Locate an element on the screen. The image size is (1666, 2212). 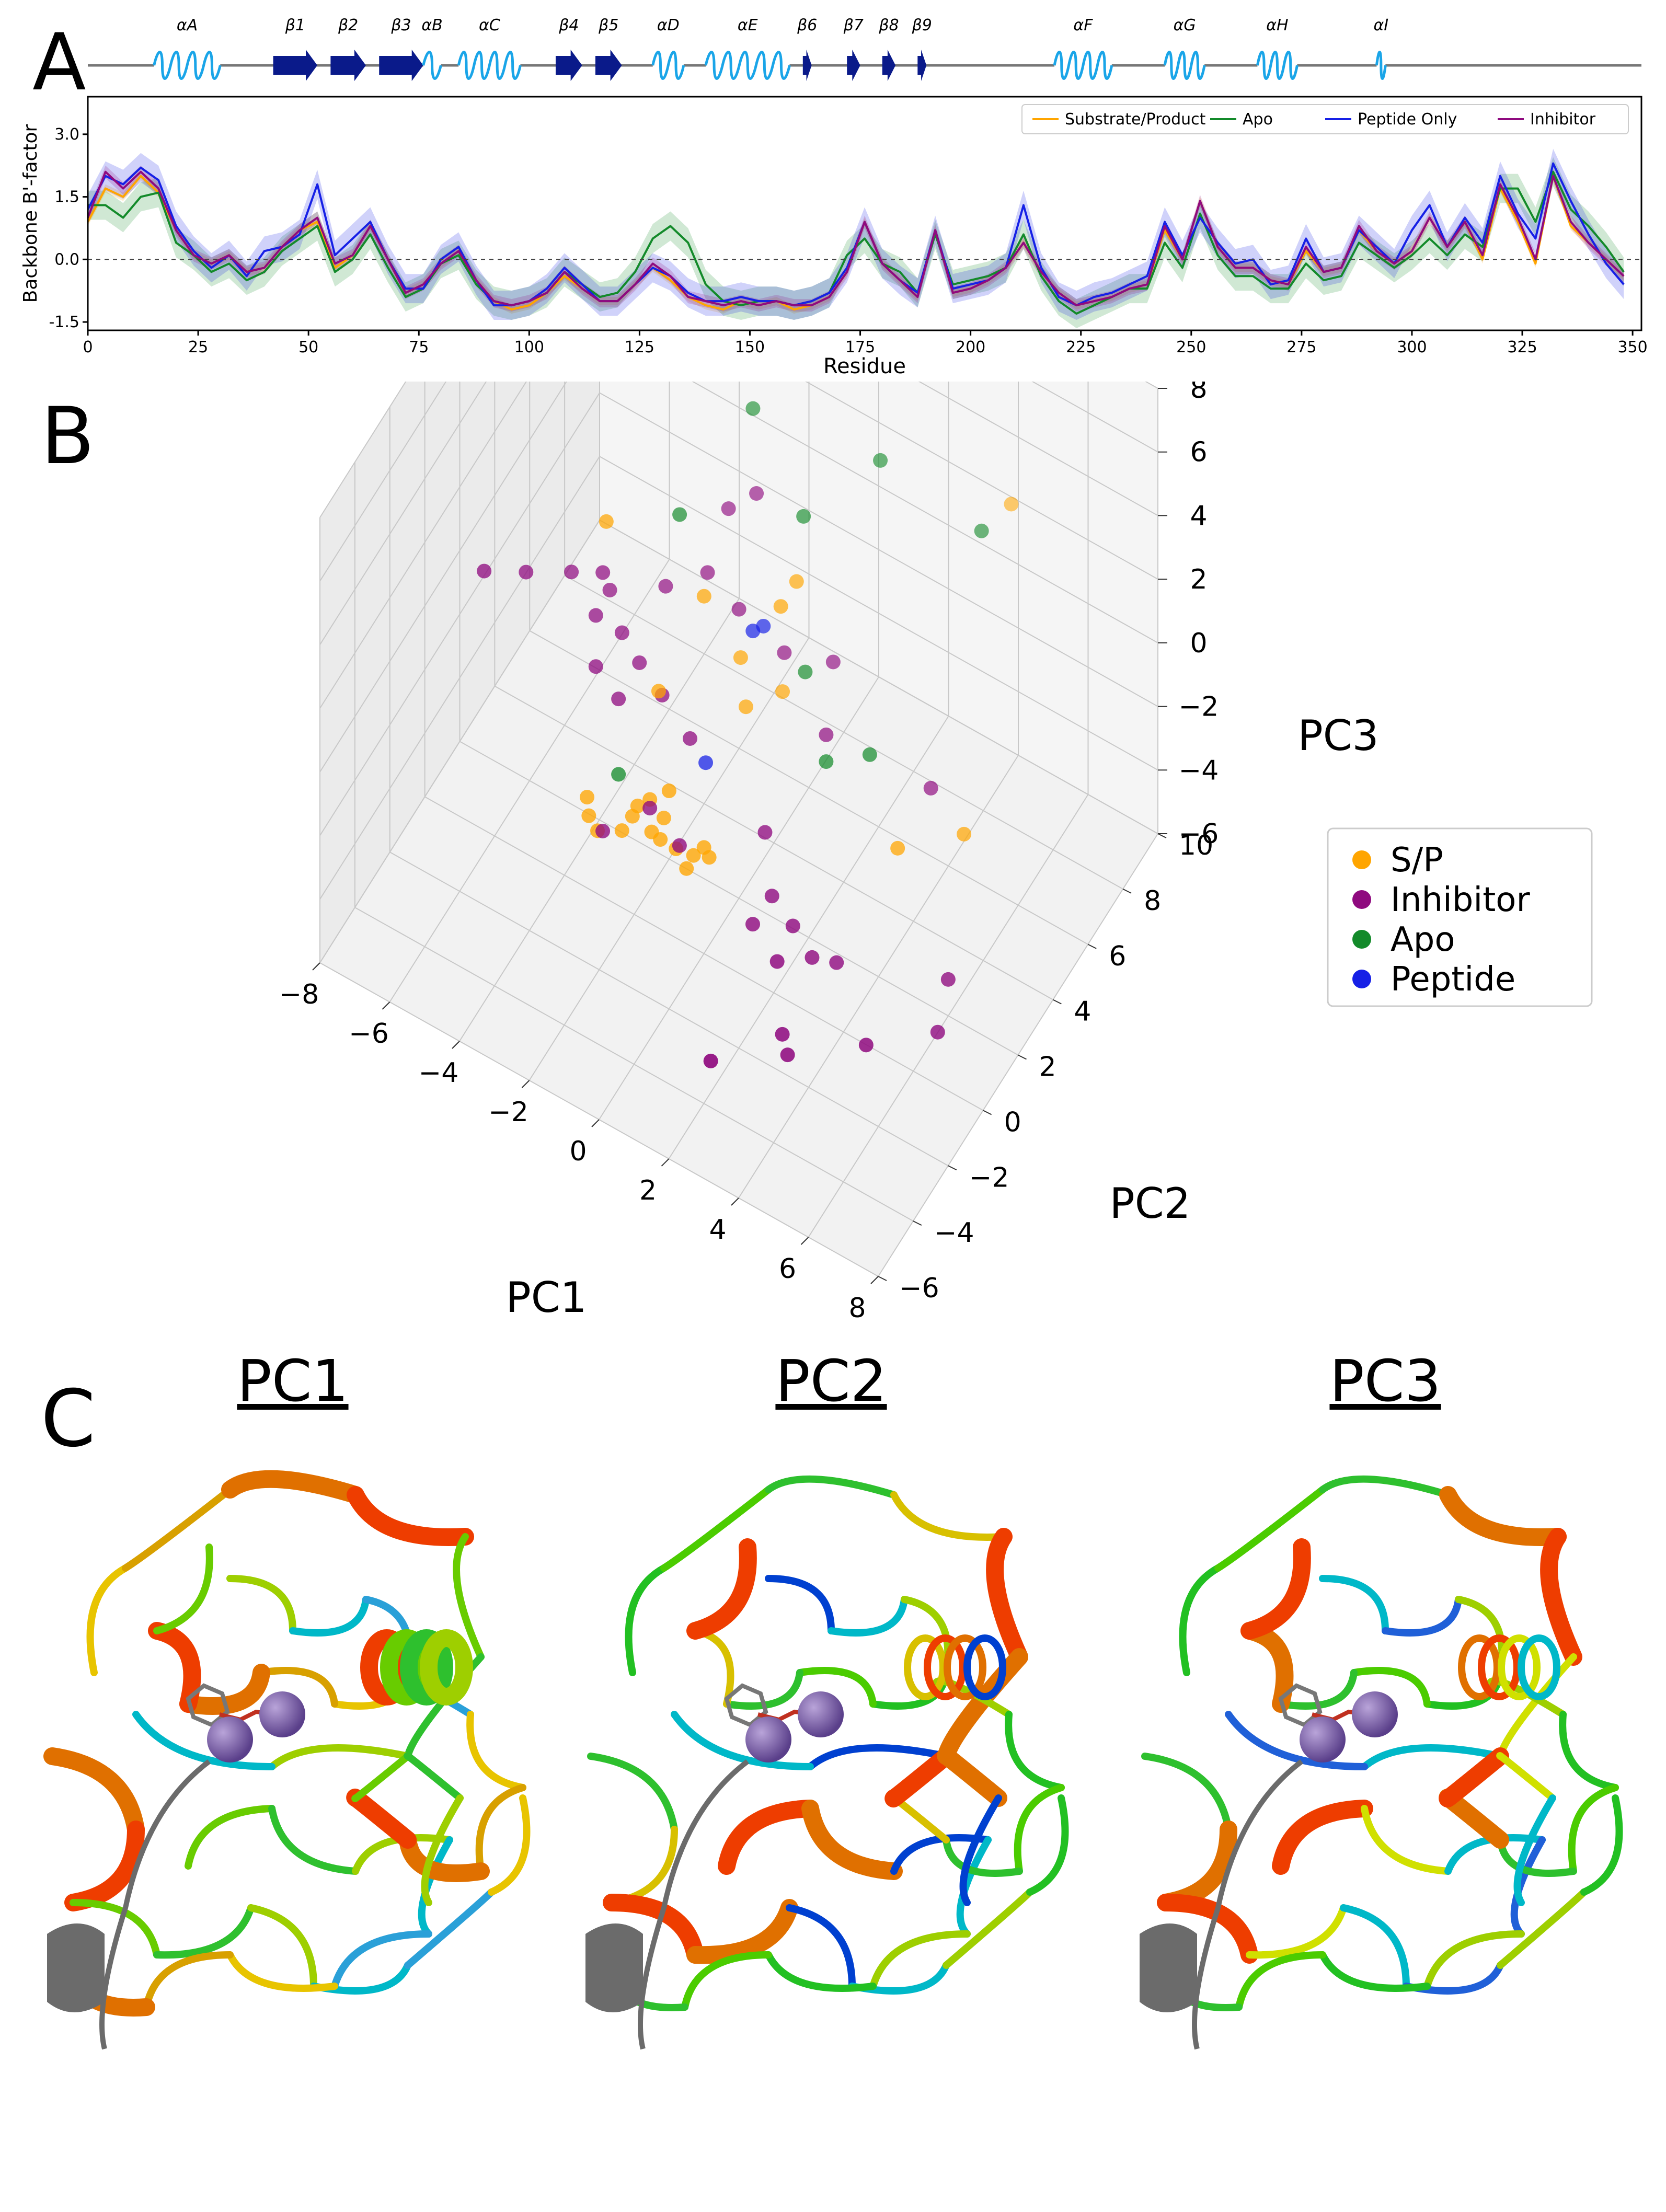
point-apo is located at coordinates (803, 516).